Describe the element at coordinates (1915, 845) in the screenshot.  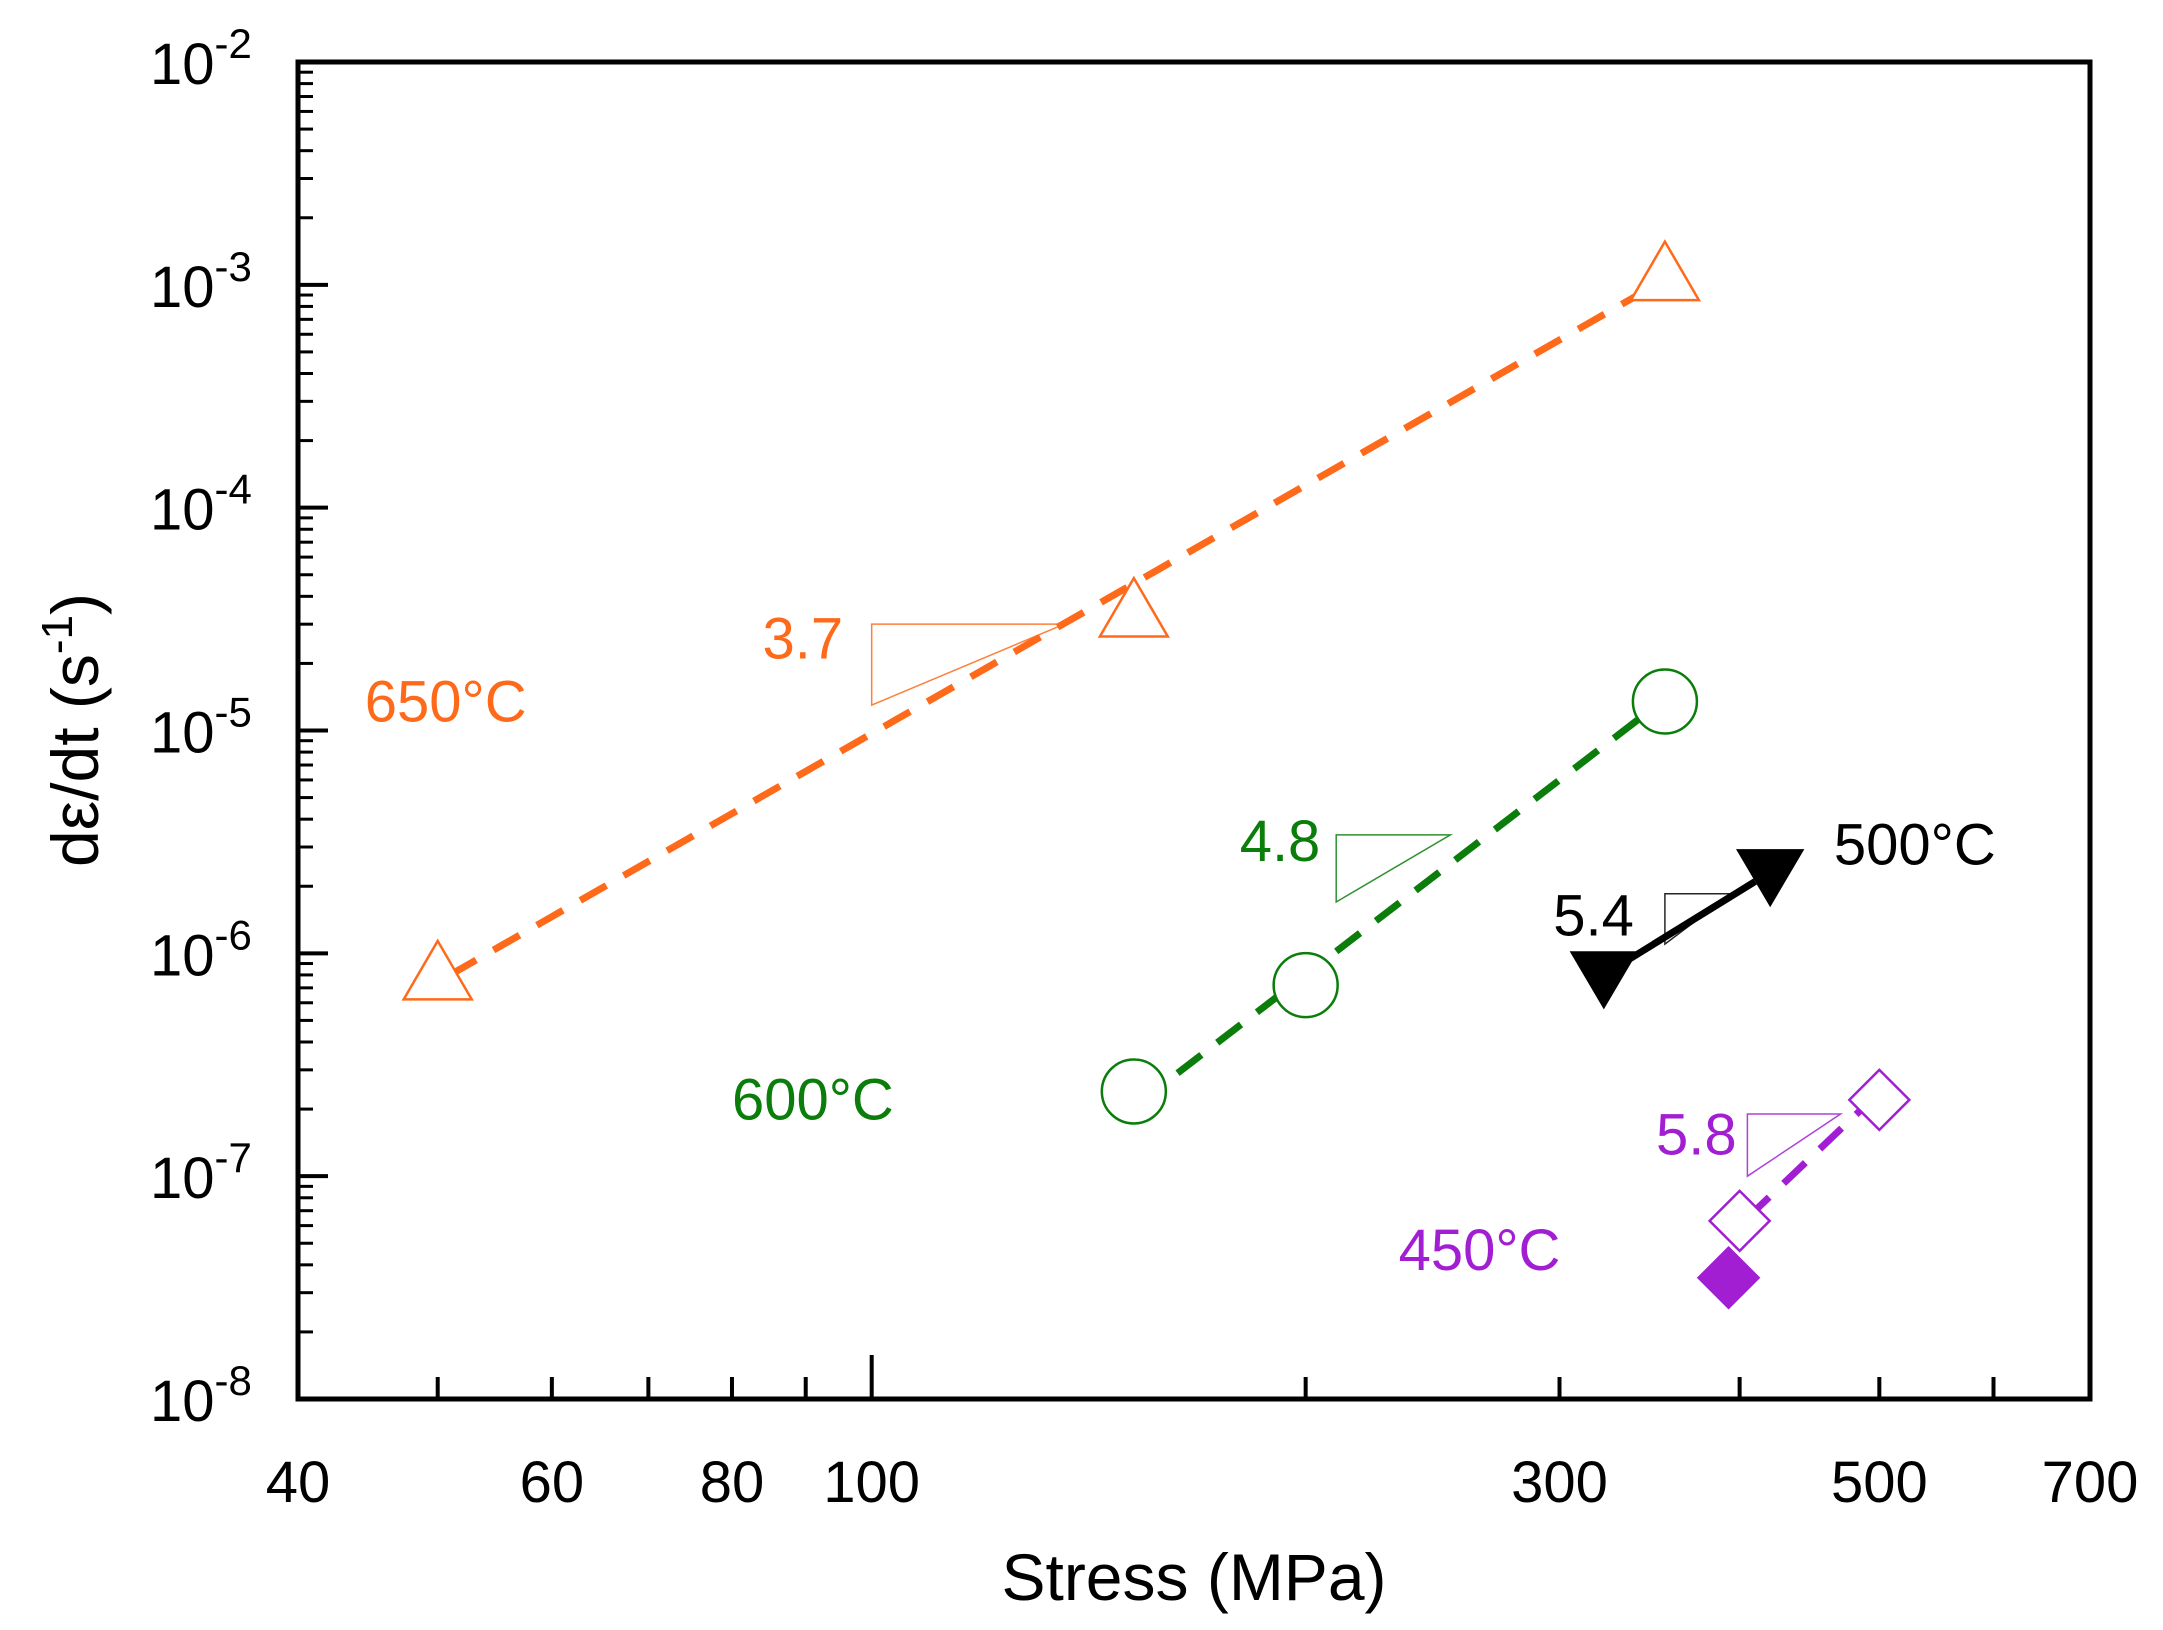
I see `series-label: 500°C` at that location.